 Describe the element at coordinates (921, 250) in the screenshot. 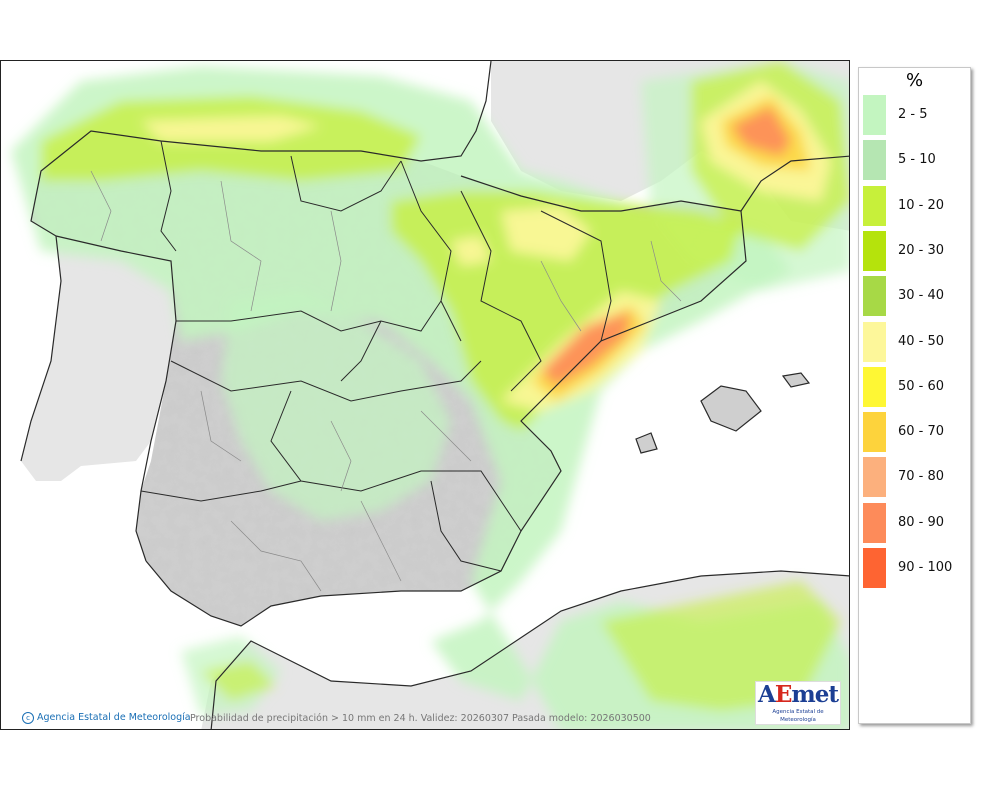

I see `legend-label: 20 - 30` at that location.